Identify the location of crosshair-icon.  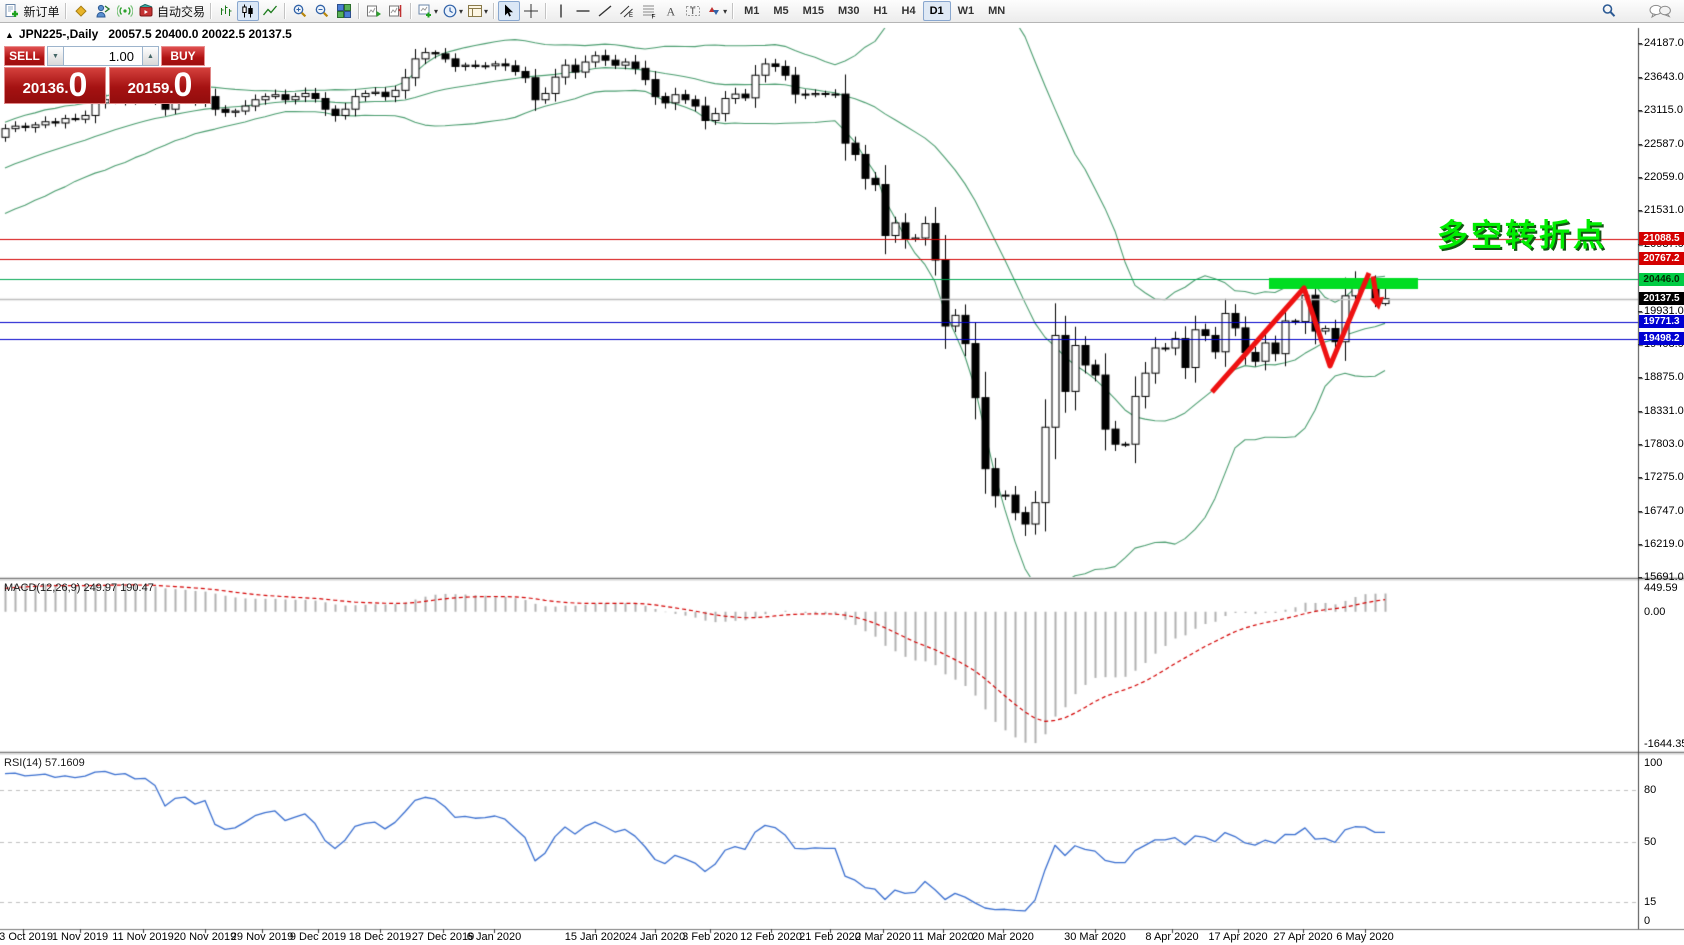
(531, 11).